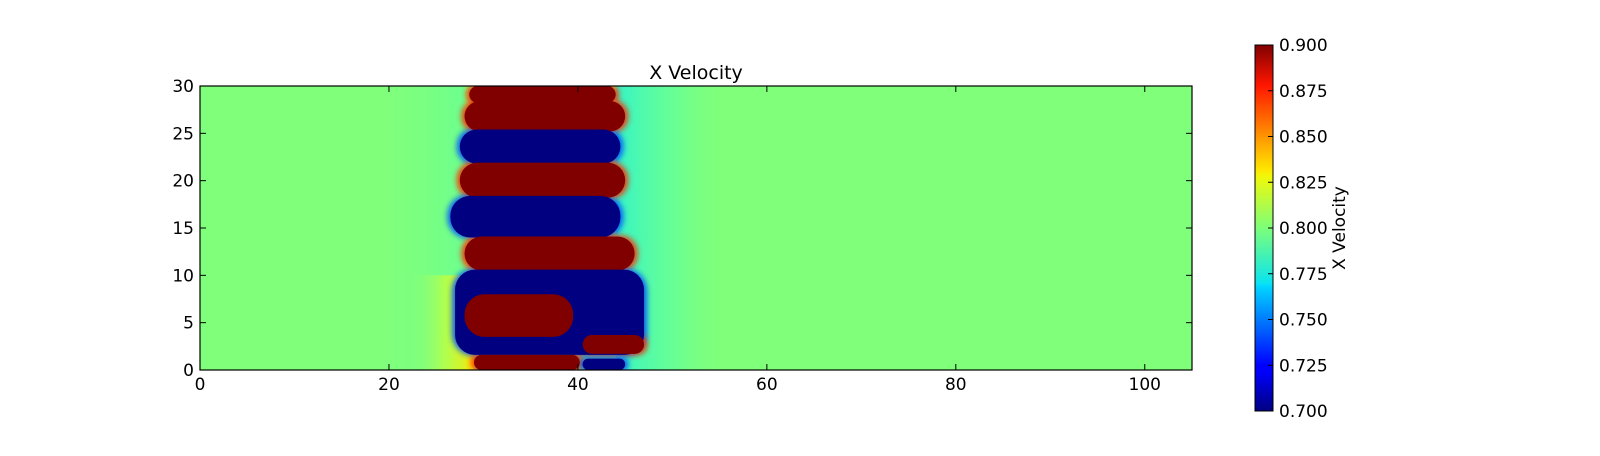 This screenshot has height=456, width=1600. Describe the element at coordinates (1303, 183) in the screenshot. I see `colorbar-tick-label: 0.825` at that location.